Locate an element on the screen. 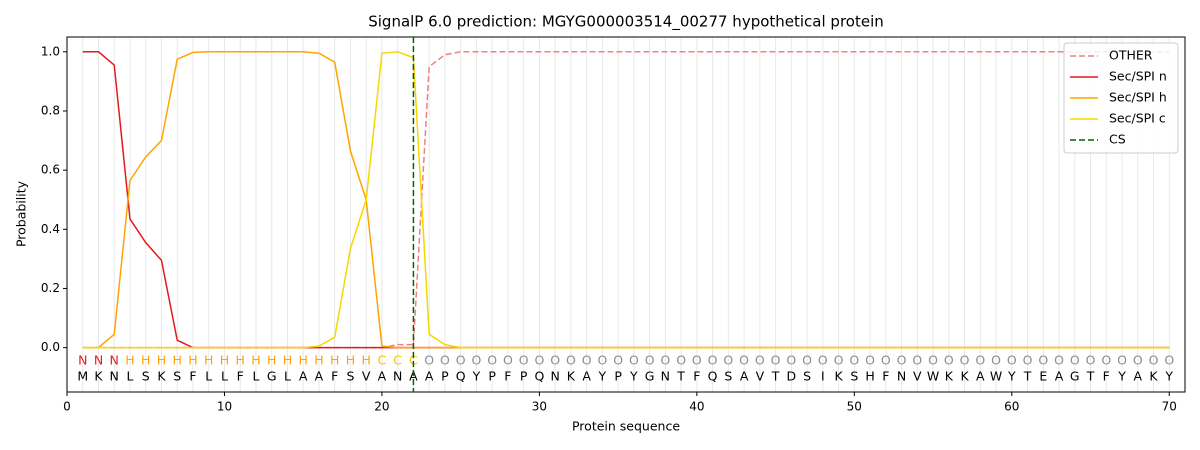 The image size is (1200, 450). x-tick-label: 10 is located at coordinates (224, 407).